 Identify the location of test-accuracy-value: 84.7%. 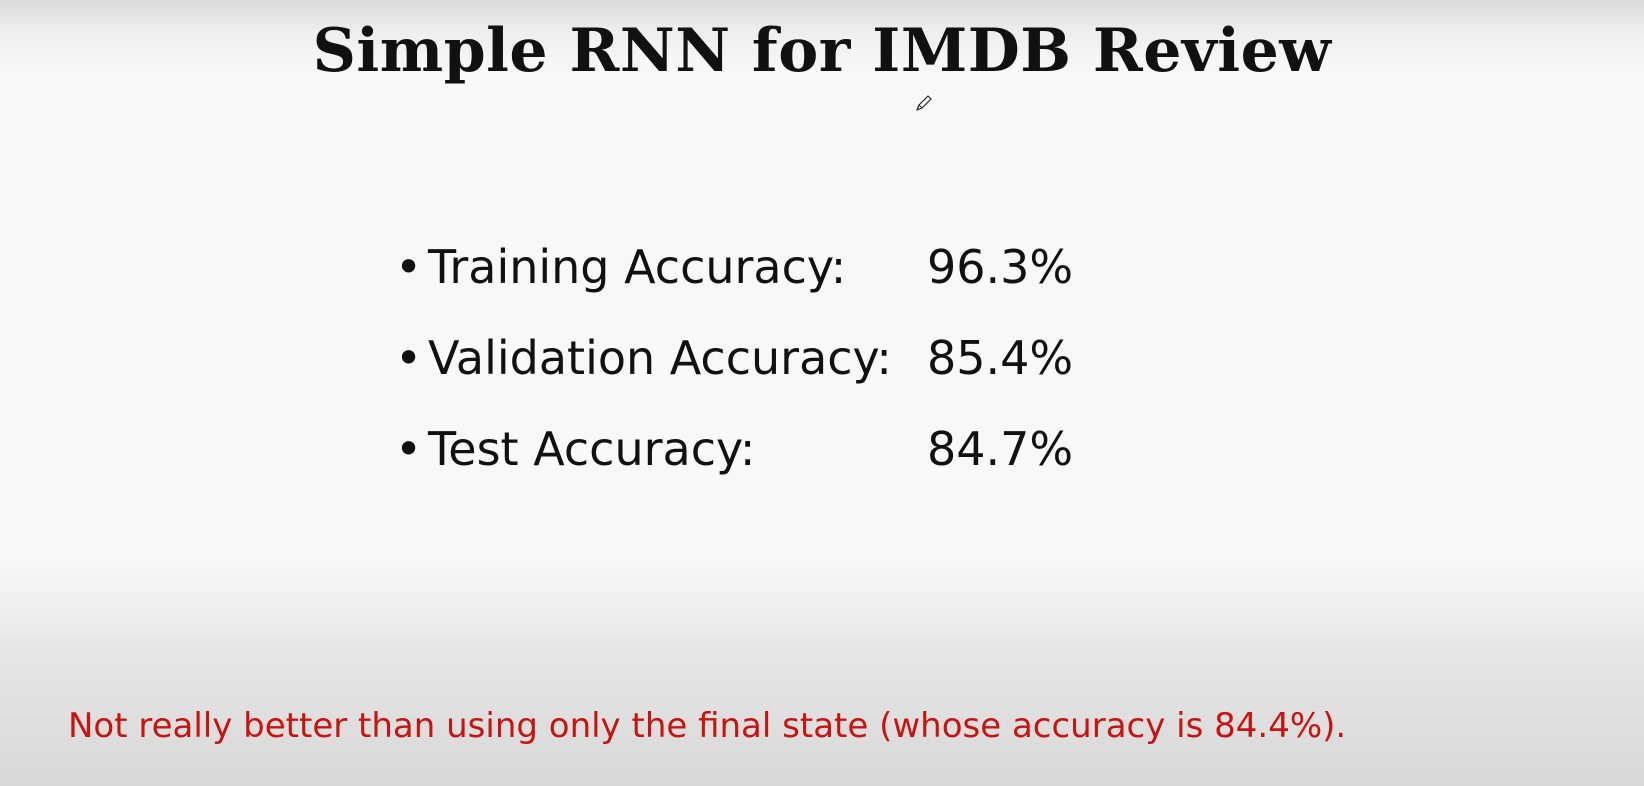
(1000, 449).